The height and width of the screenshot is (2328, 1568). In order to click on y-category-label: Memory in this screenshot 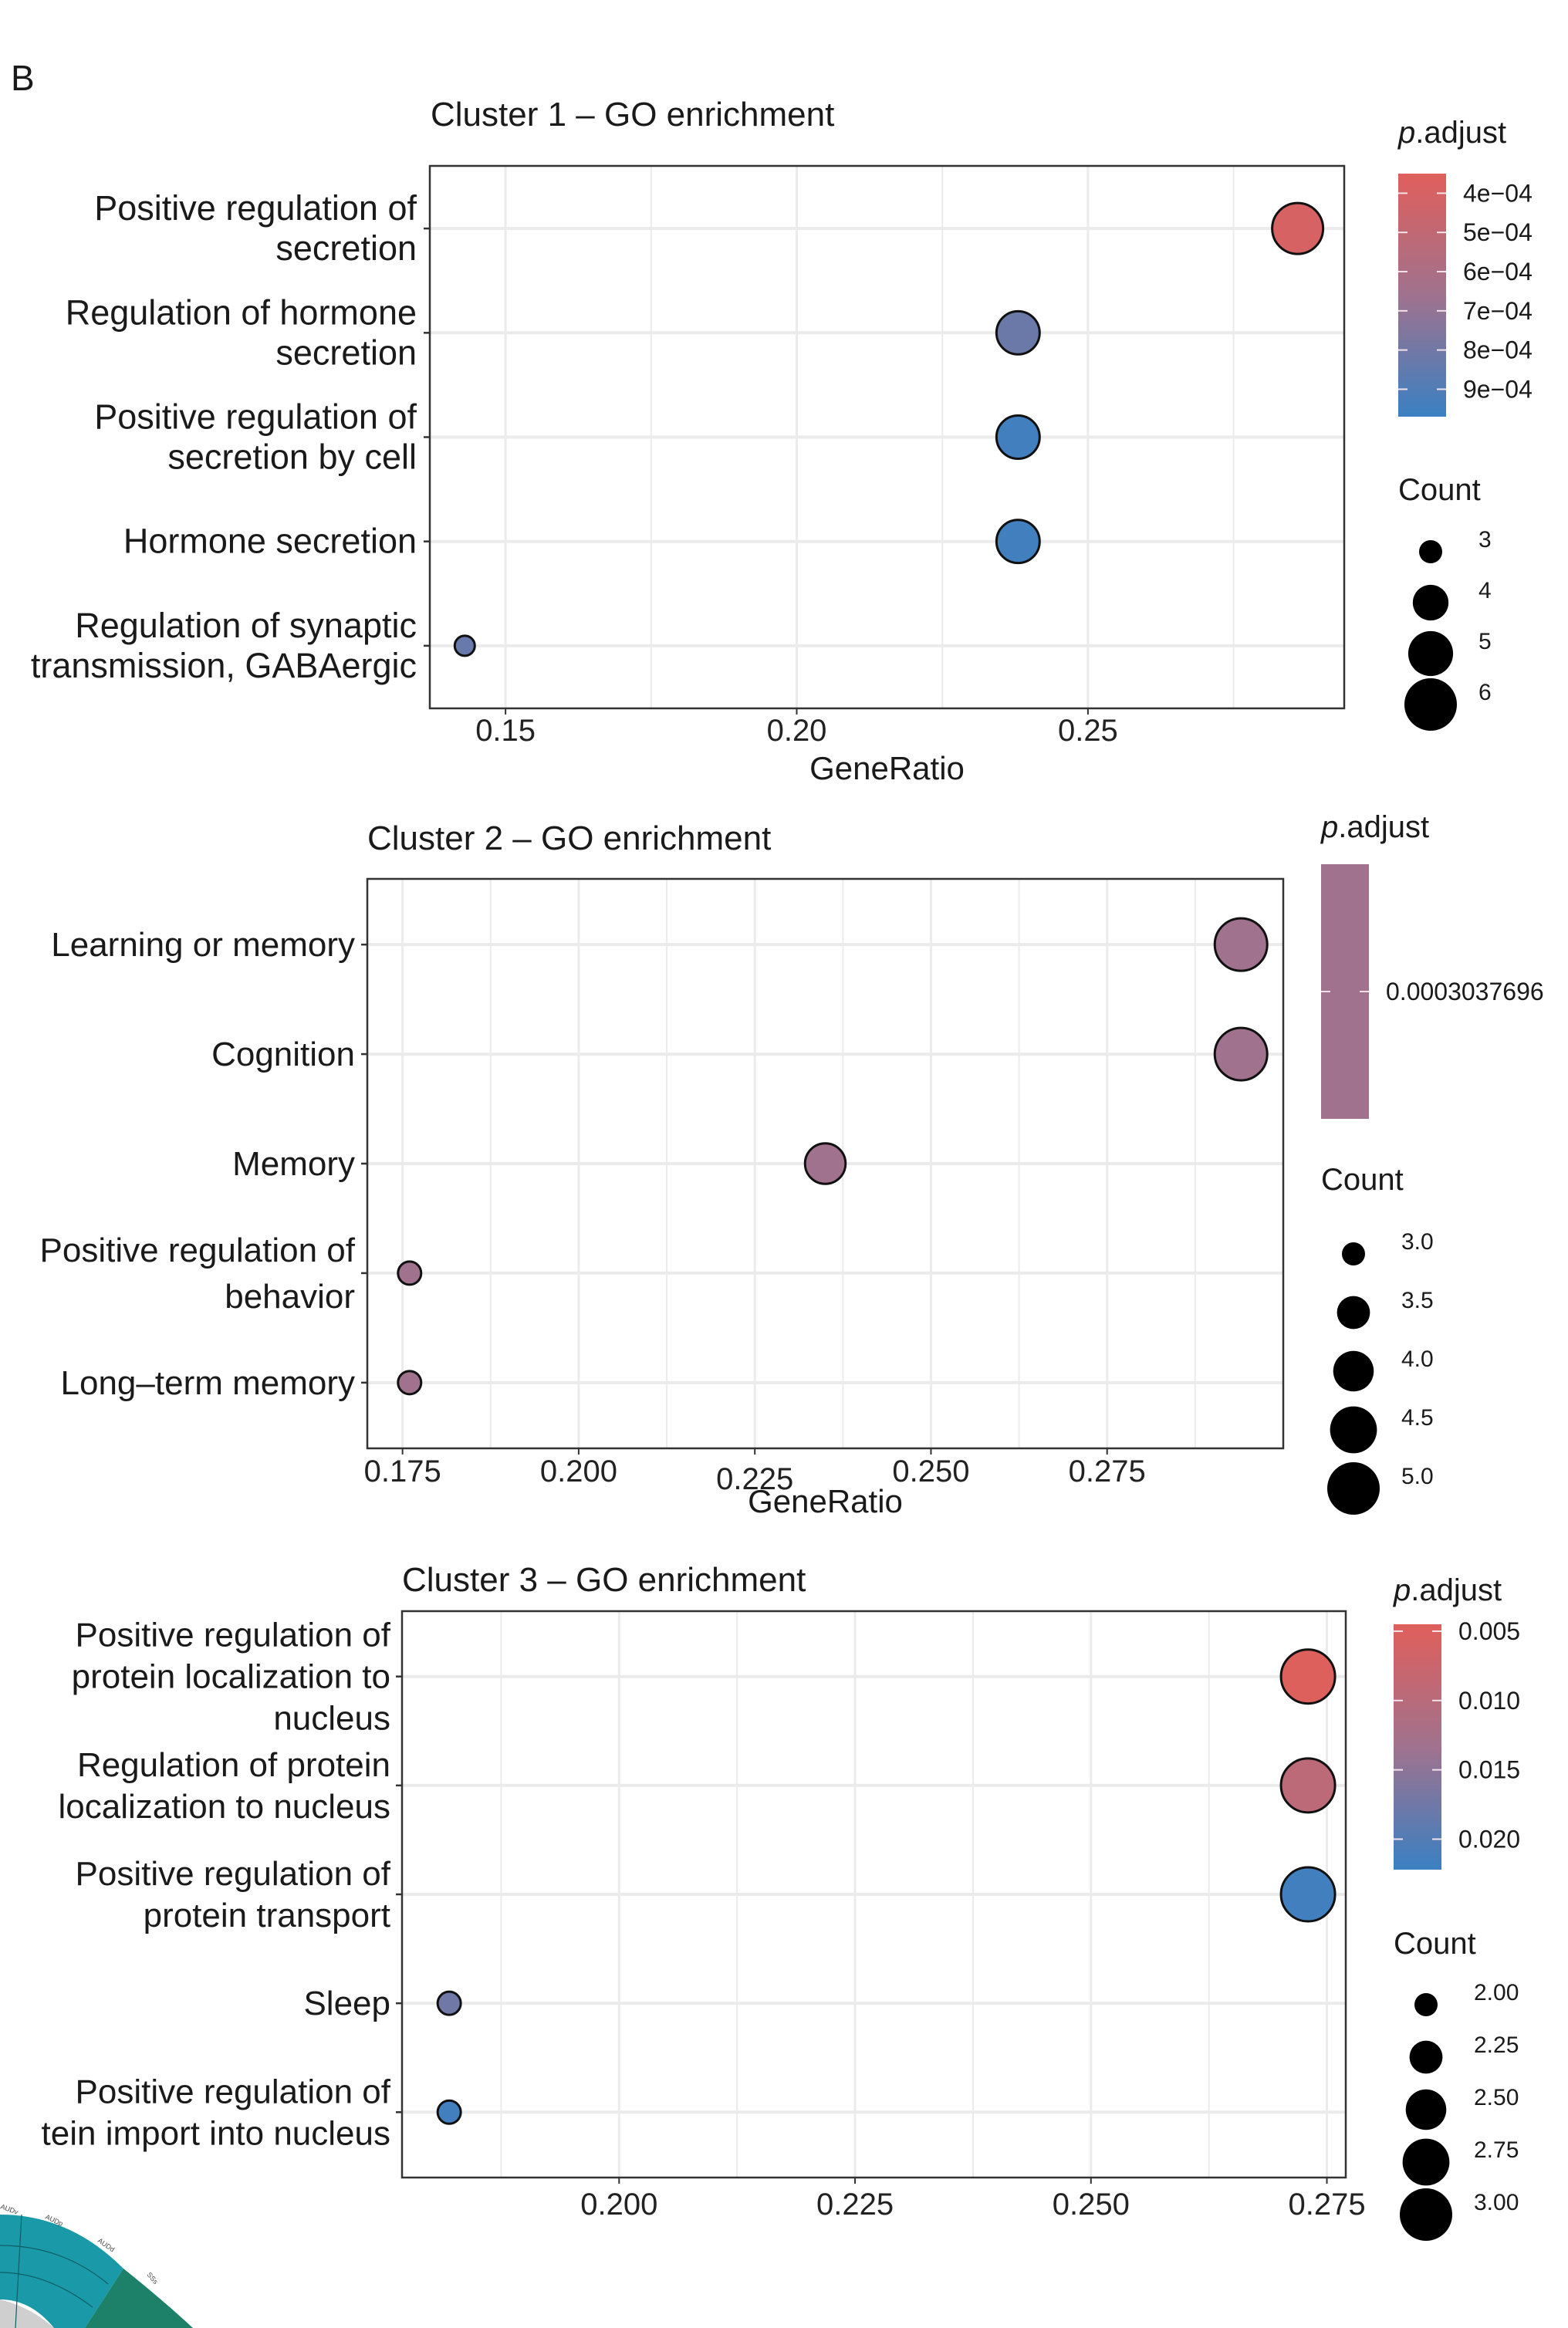, I will do `click(293, 1164)`.